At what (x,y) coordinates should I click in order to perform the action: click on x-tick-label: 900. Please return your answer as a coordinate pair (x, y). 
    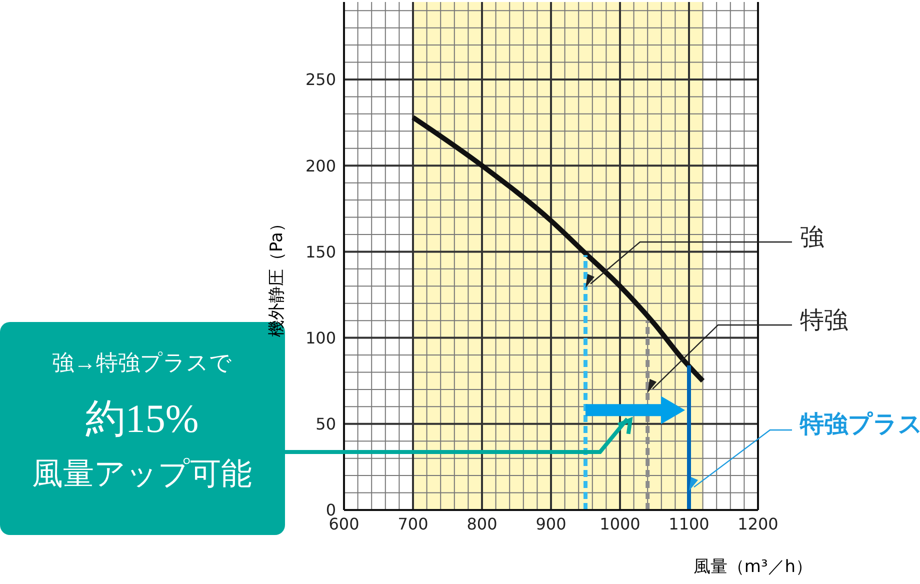
    Looking at the image, I should click on (551, 524).